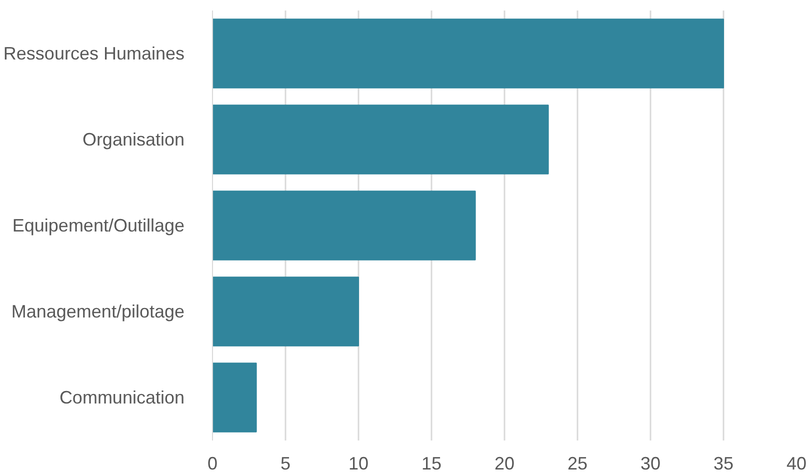 The height and width of the screenshot is (472, 810). I want to click on y-tick-label: Organisation, so click(133, 140).